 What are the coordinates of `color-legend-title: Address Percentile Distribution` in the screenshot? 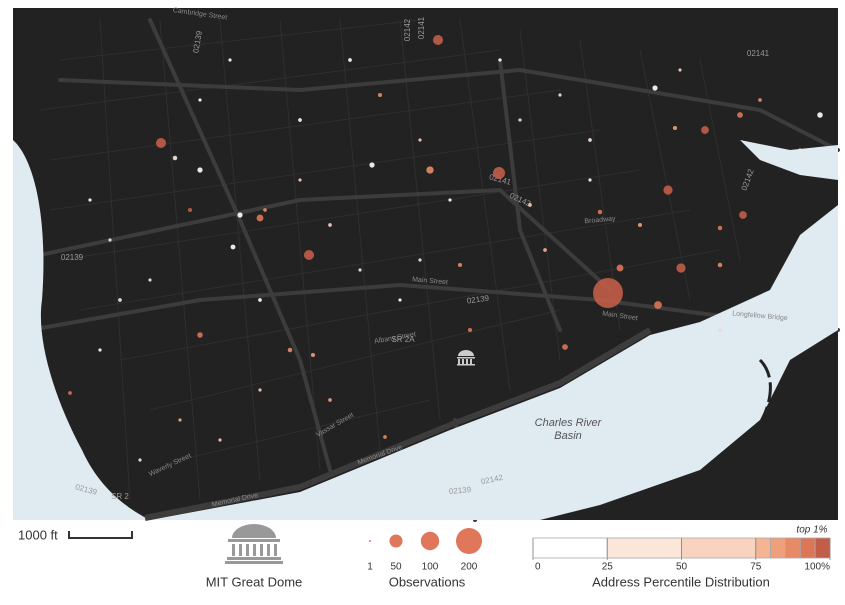 It's located at (681, 581).